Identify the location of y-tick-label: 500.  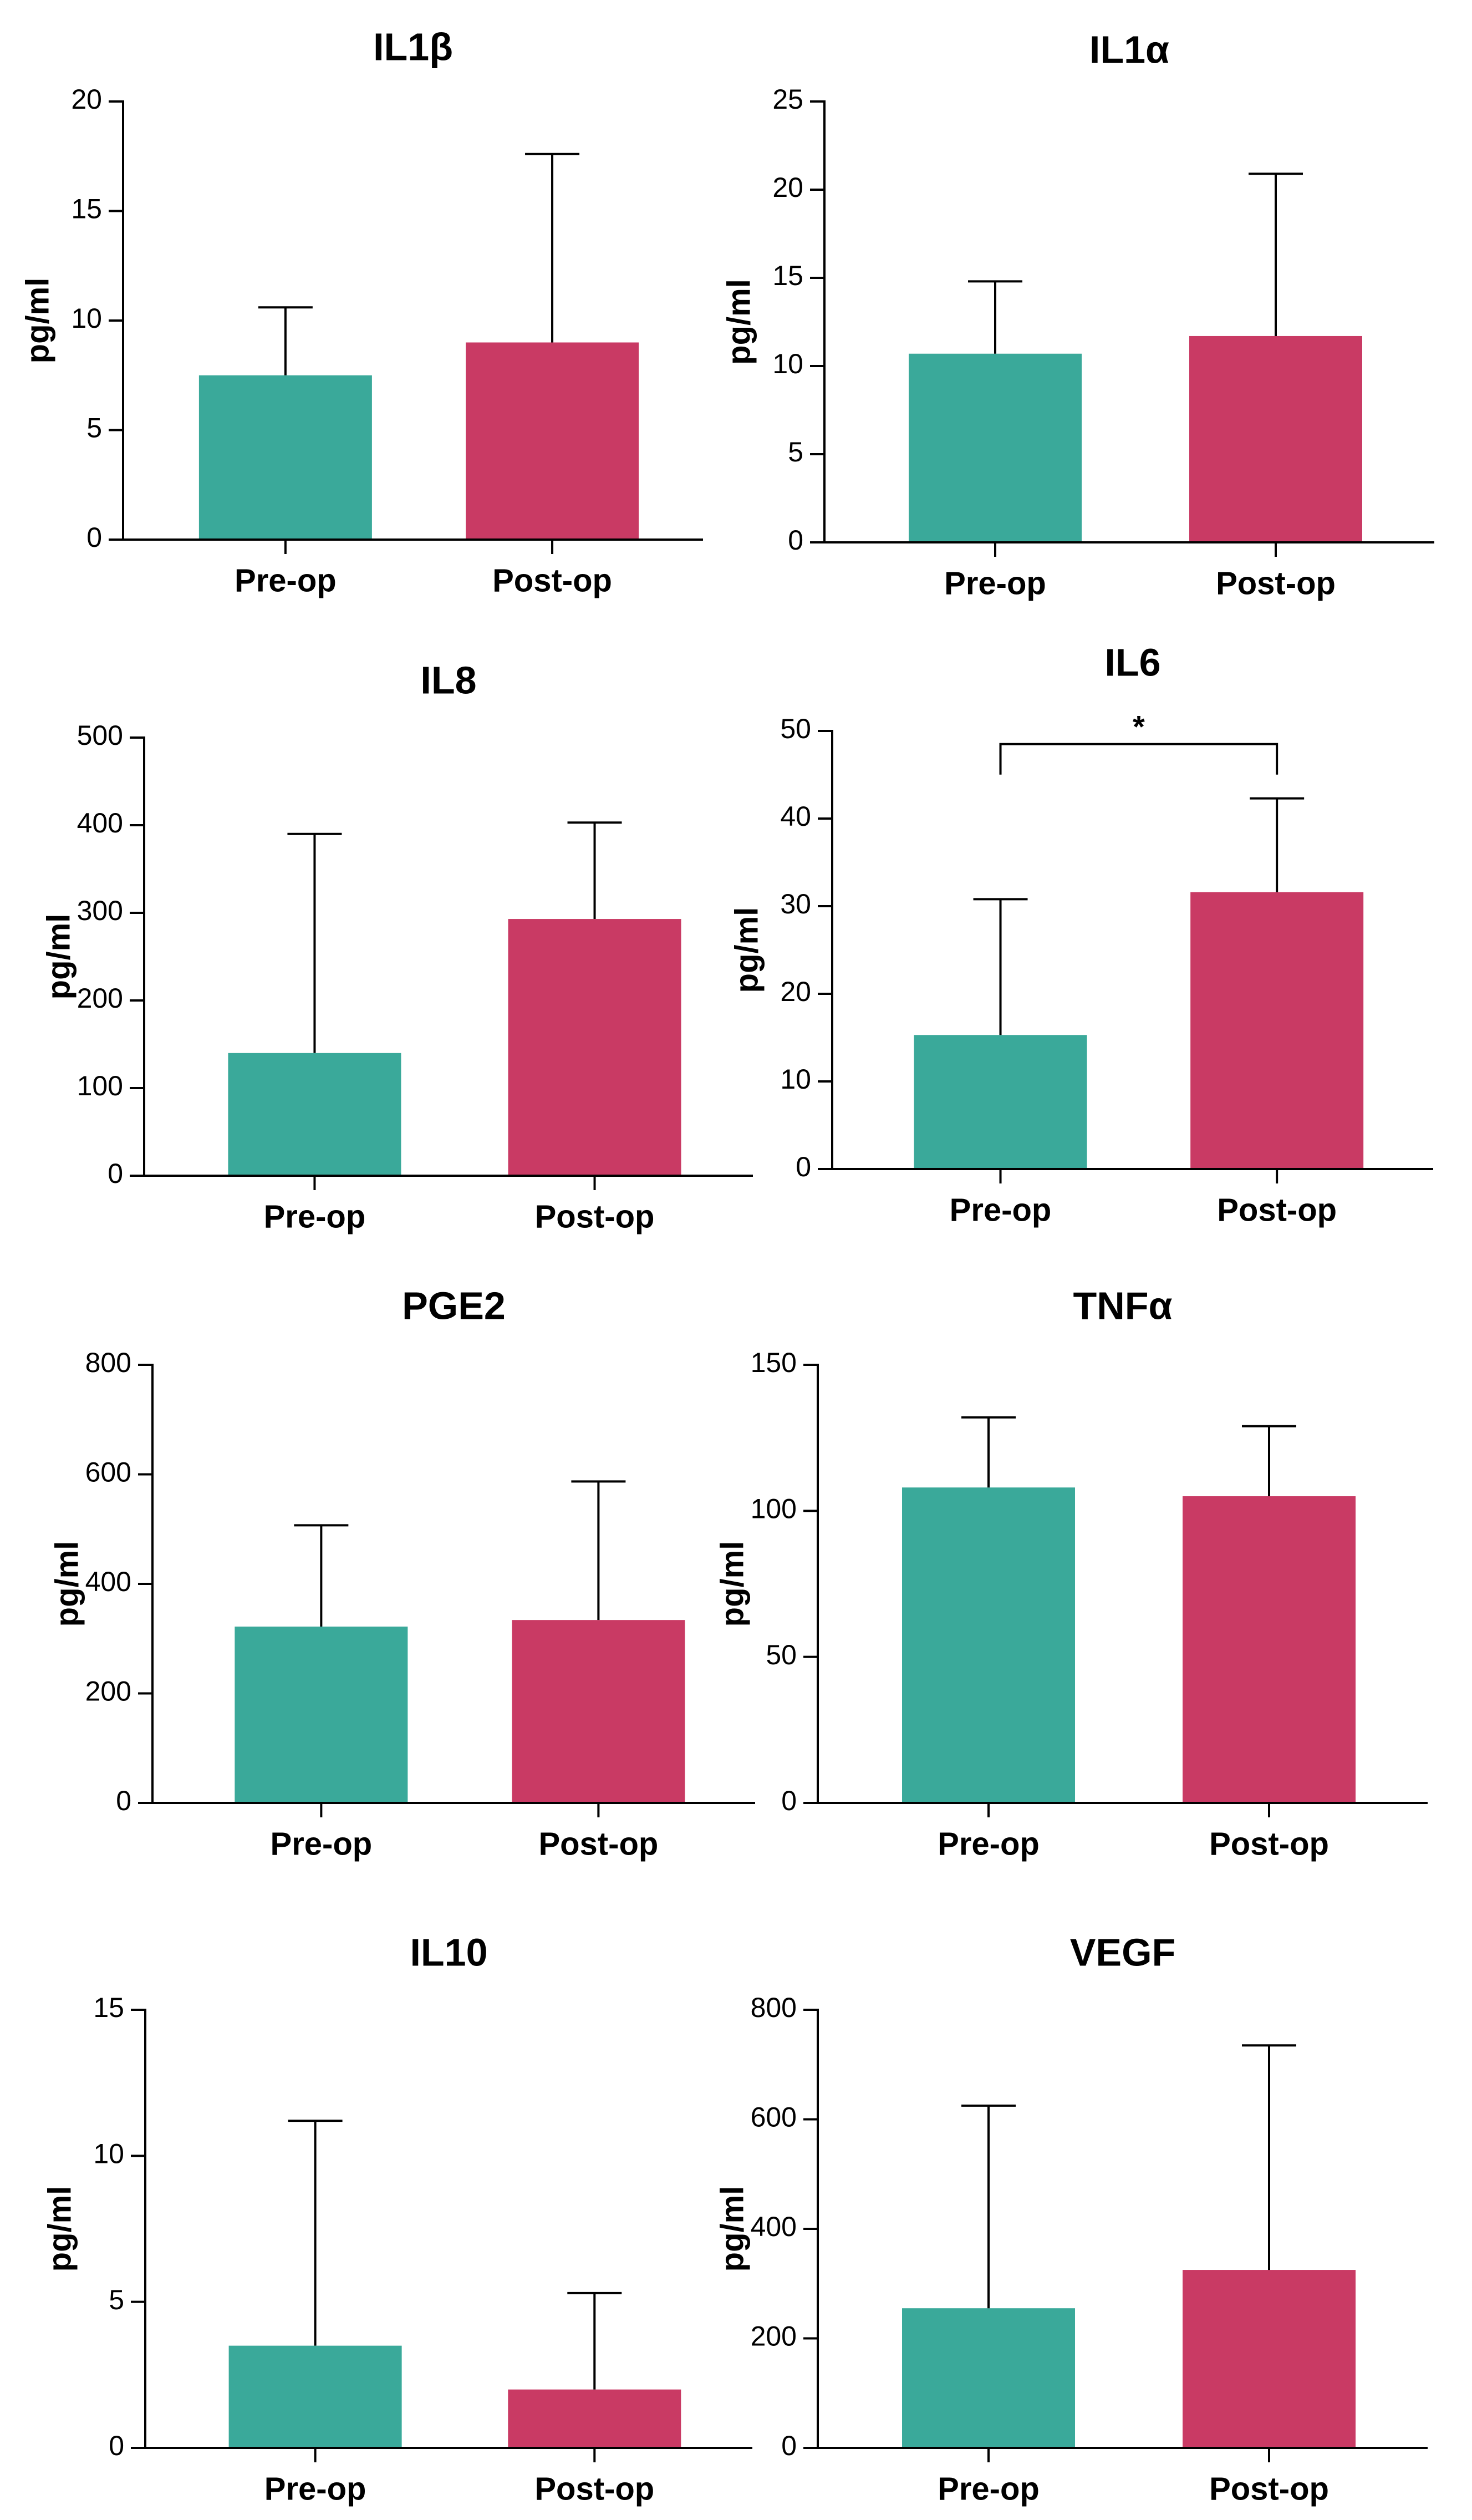
(100, 735).